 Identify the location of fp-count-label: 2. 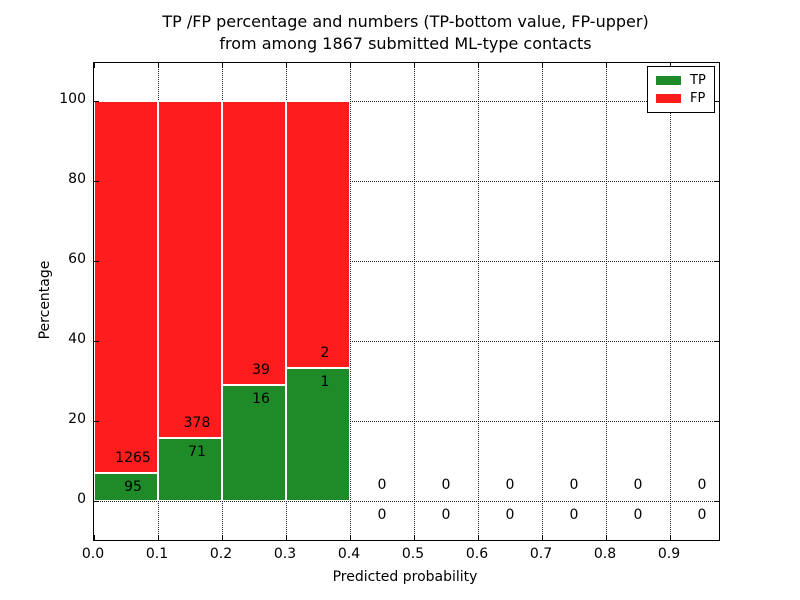
(325, 352).